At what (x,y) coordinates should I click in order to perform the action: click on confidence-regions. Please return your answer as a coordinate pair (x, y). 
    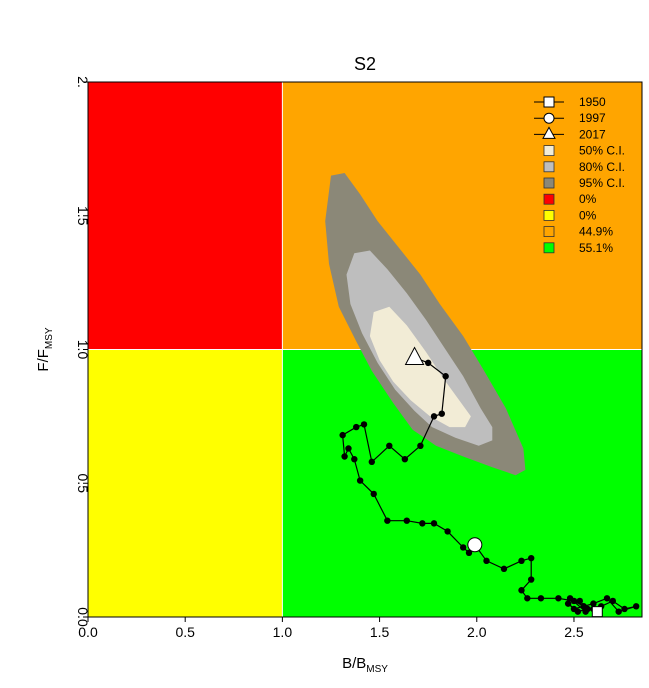
    Looking at the image, I should click on (425, 324).